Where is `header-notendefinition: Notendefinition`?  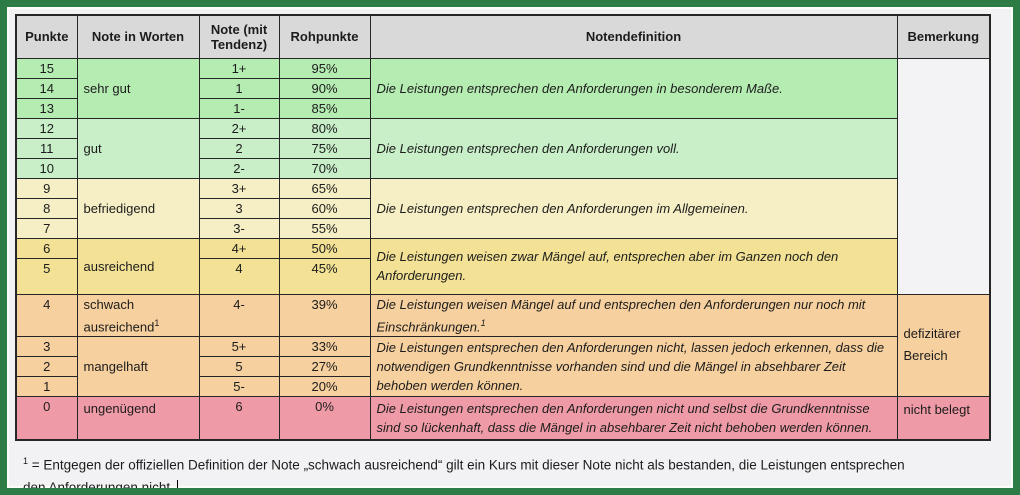
header-notendefinition: Notendefinition is located at coordinates (633, 36).